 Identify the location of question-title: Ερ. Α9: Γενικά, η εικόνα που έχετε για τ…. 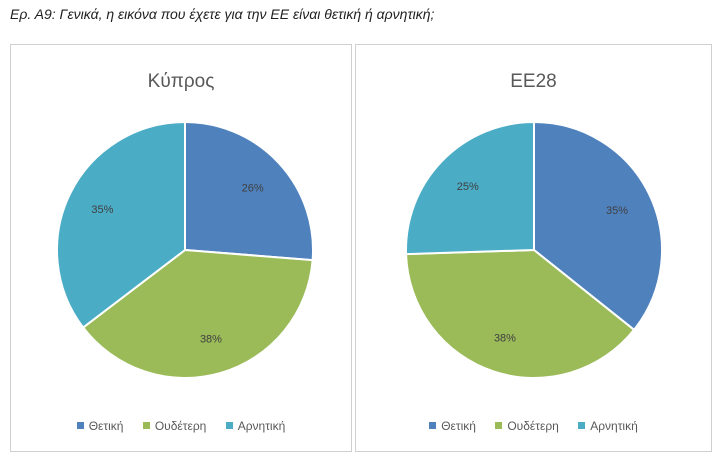
(222, 14).